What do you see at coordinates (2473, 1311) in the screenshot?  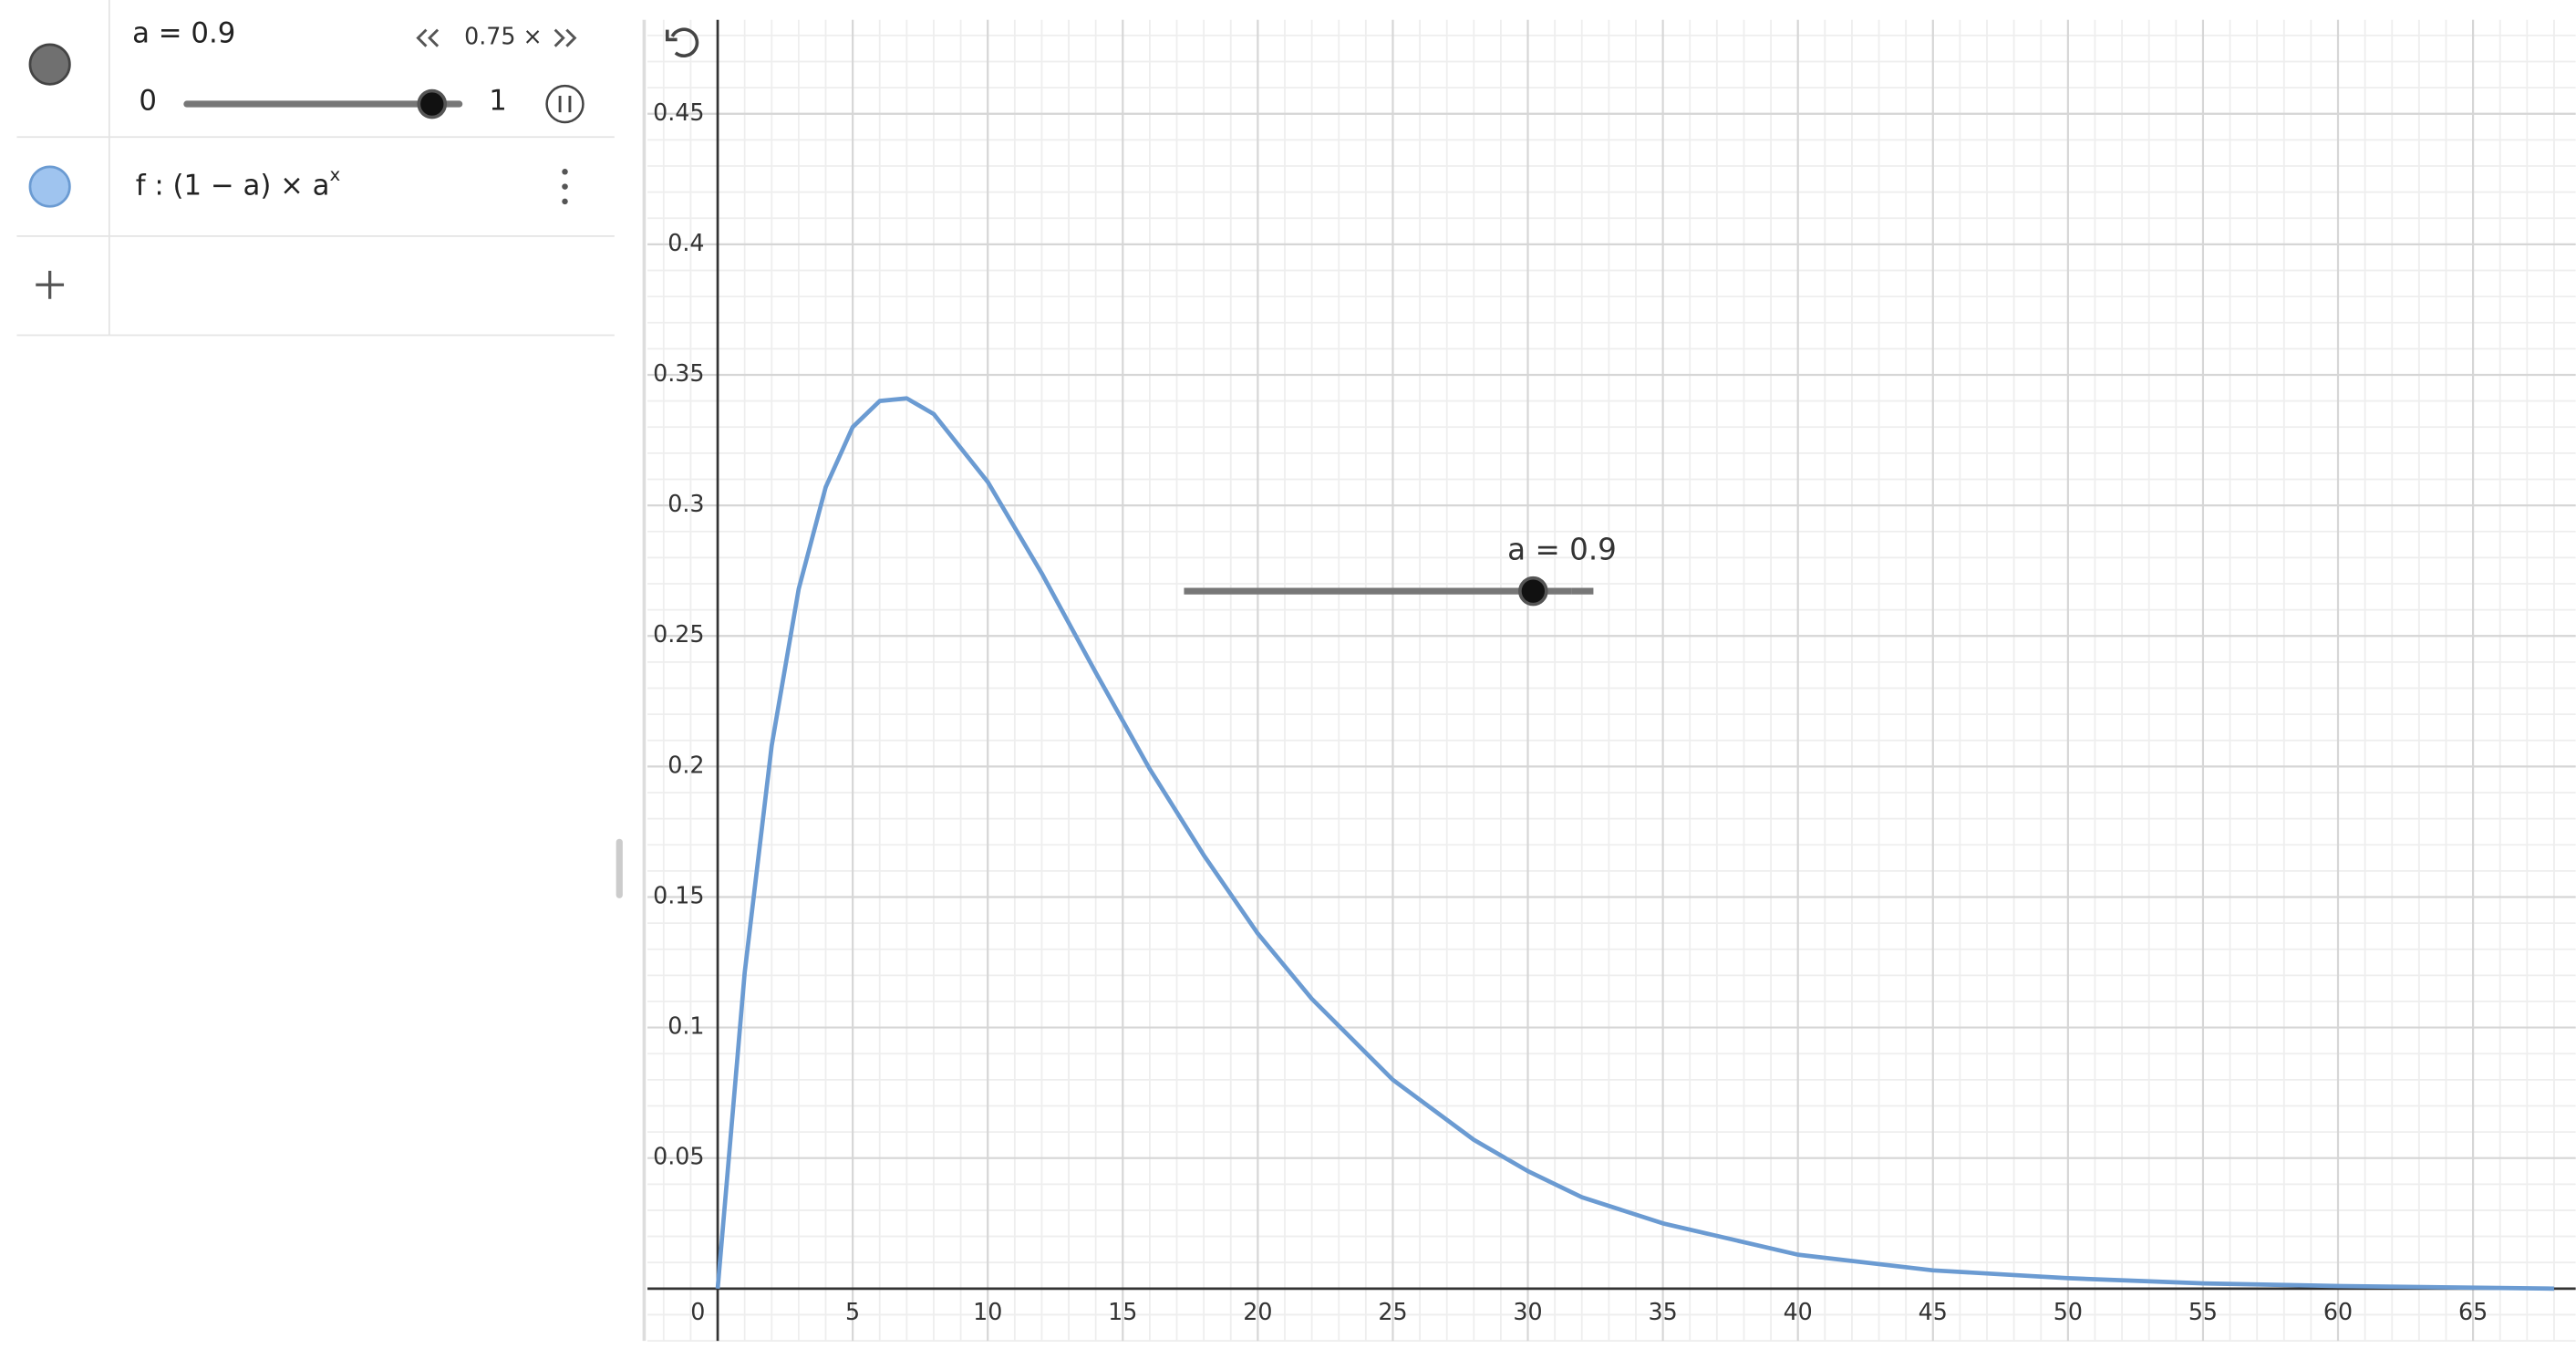 I see `x-tick-label: 65` at bounding box center [2473, 1311].